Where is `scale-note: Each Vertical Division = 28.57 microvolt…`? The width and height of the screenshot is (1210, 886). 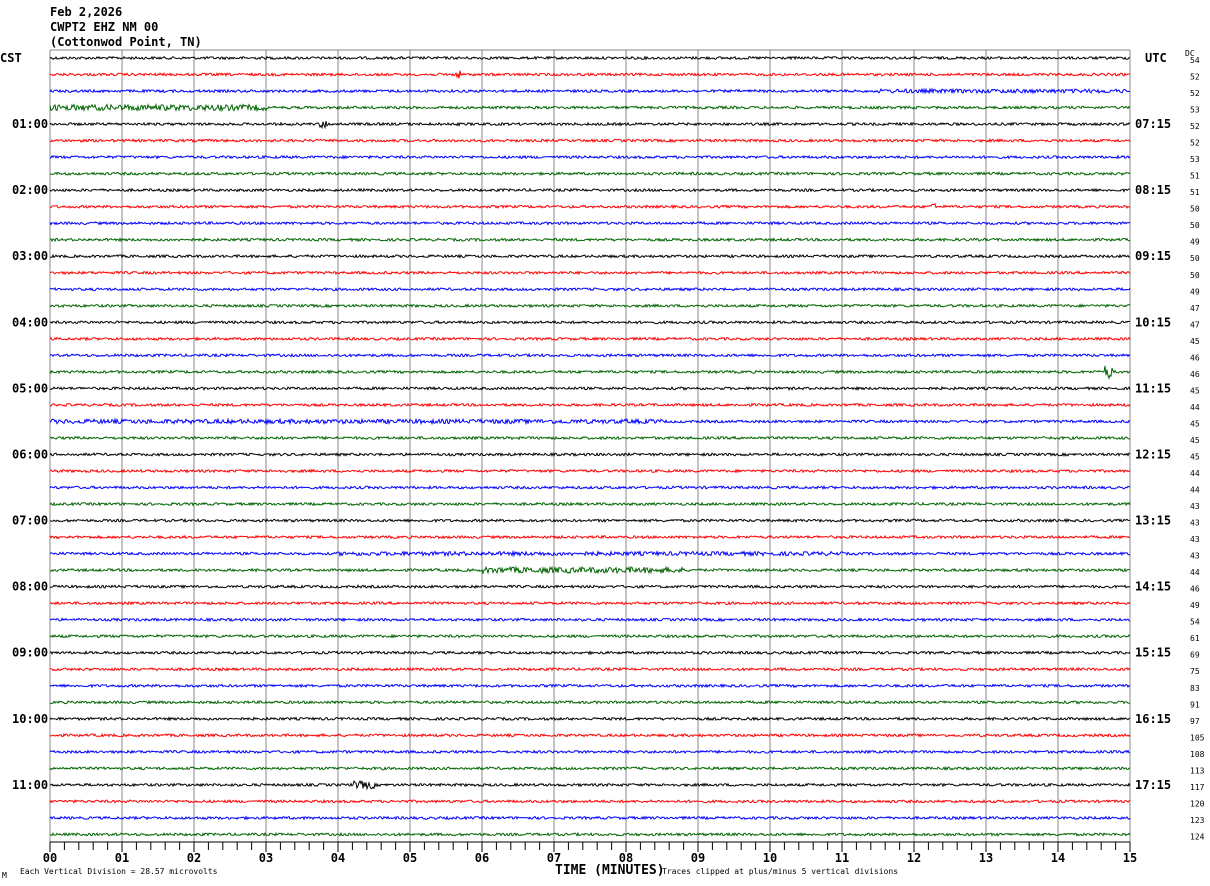
scale-note: Each Vertical Division = 28.57 microvolt… is located at coordinates (119, 871).